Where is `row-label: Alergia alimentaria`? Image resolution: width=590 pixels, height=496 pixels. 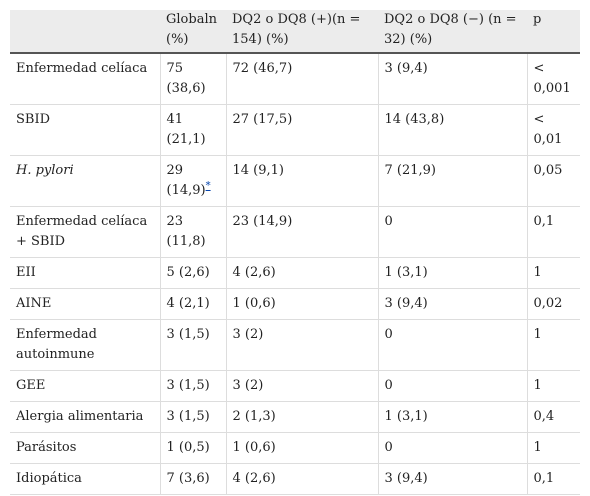 row-label: Alergia alimentaria is located at coordinates (85, 417).